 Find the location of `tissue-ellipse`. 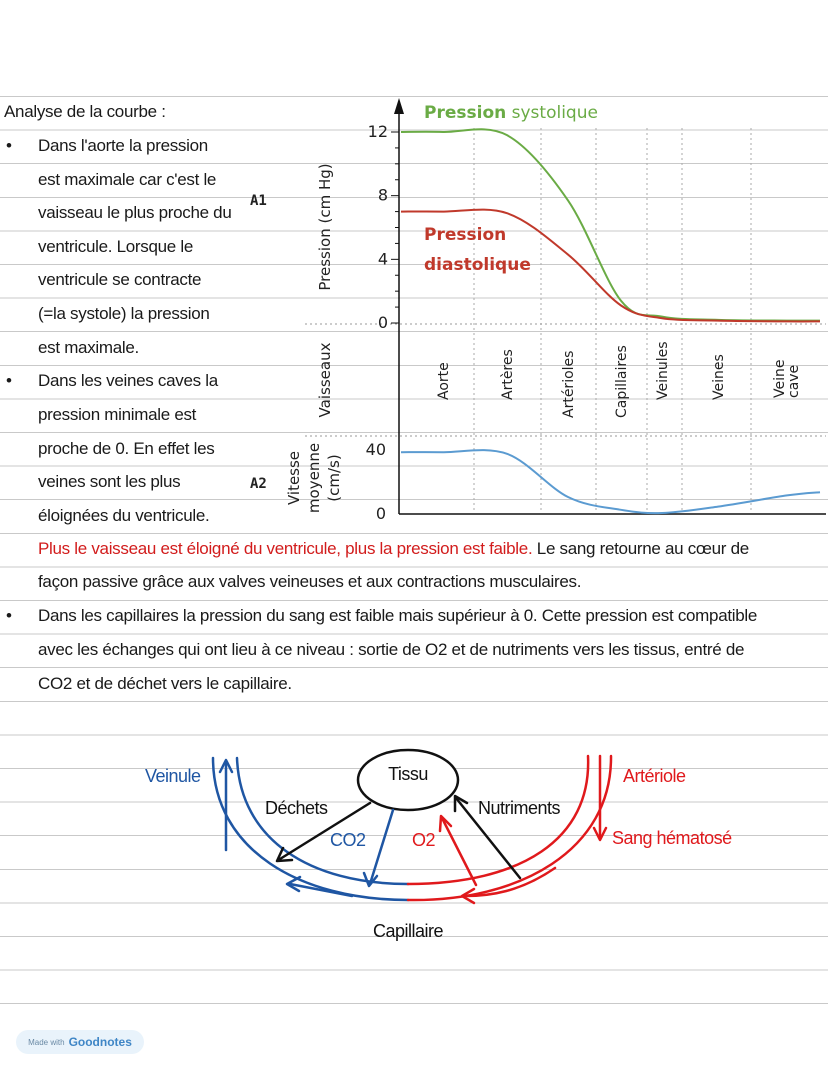

tissue-ellipse is located at coordinates (408, 780).